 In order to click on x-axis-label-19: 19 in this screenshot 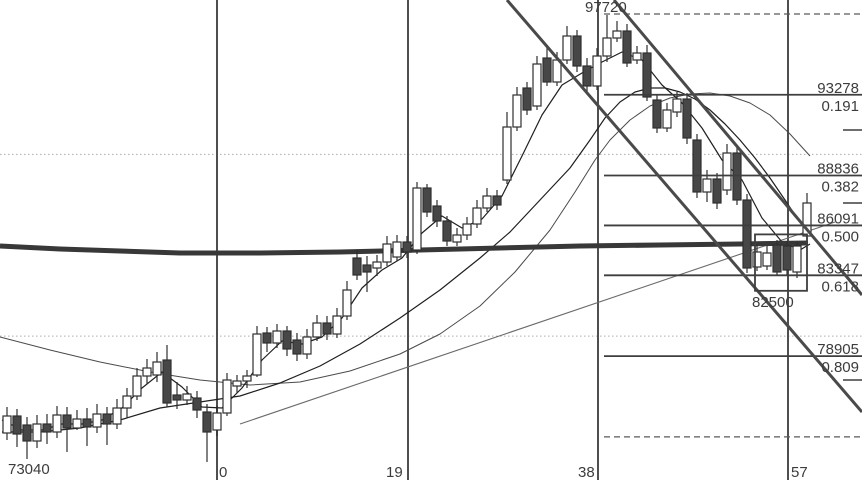, I will do `click(394, 472)`.